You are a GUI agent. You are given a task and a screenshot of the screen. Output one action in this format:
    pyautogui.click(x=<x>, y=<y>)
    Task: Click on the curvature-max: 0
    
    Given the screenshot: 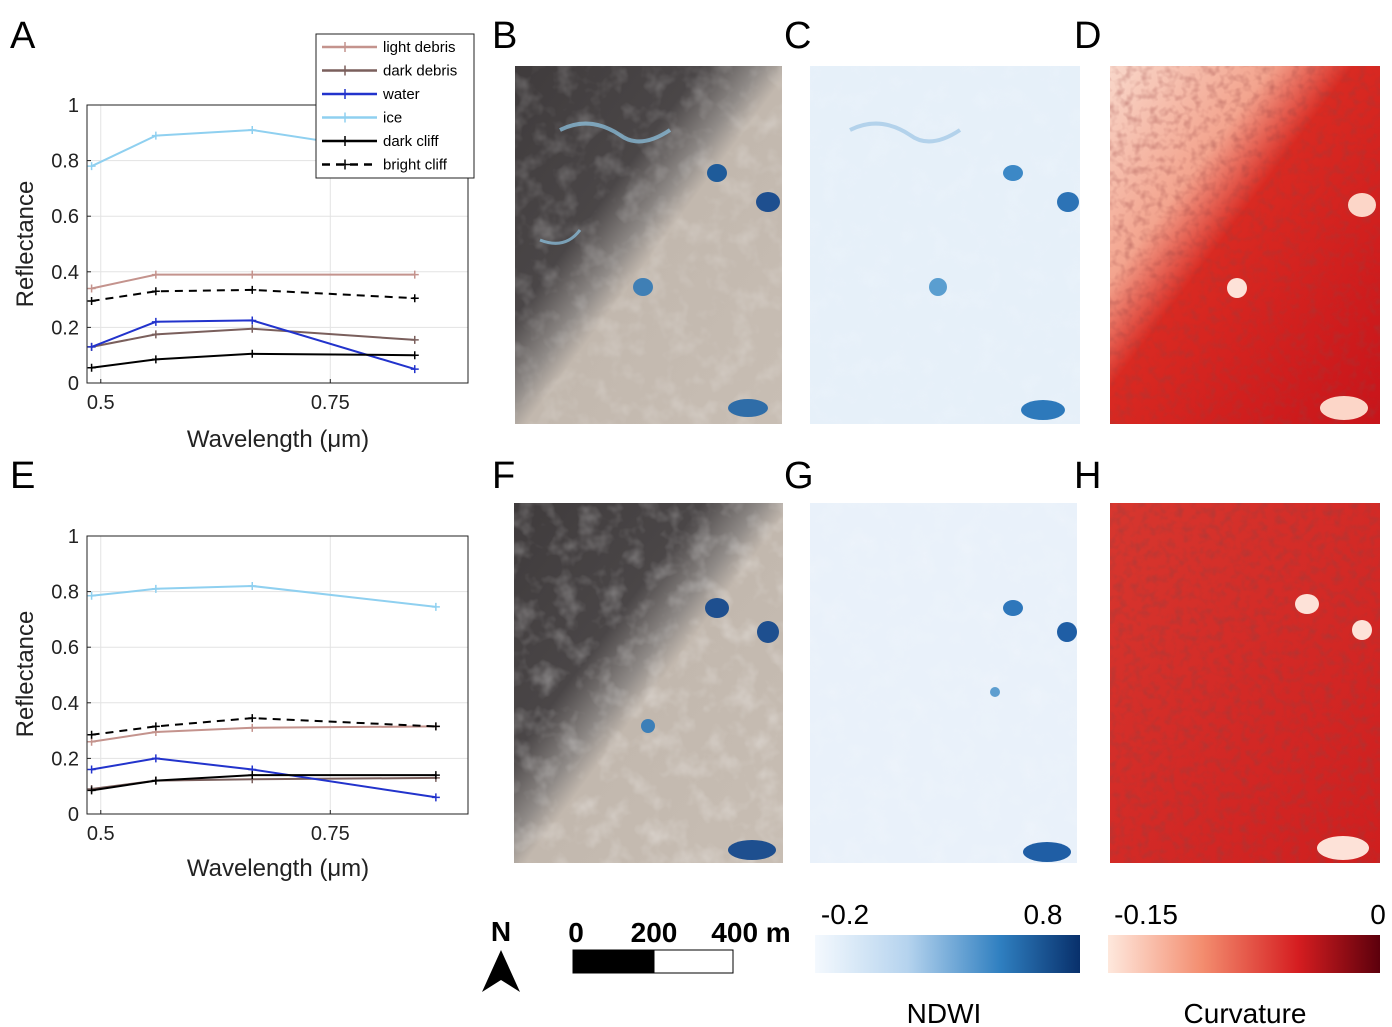 What is the action you would take?
    pyautogui.click(x=1378, y=914)
    